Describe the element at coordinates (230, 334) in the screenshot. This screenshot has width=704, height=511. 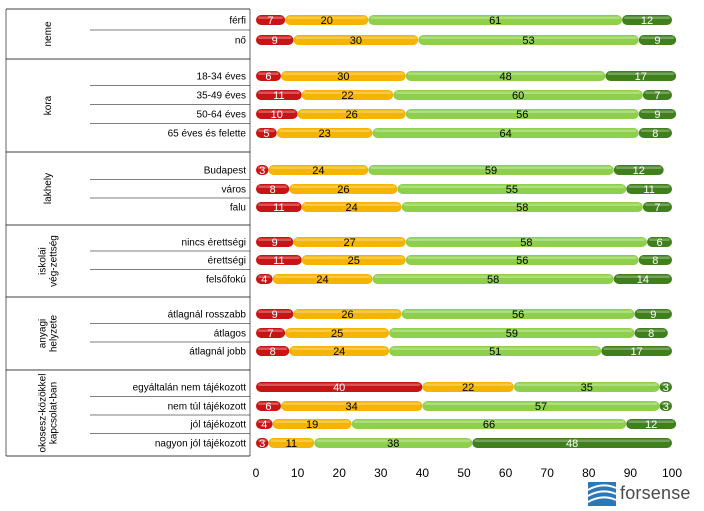
I see `row-label: átlagos` at that location.